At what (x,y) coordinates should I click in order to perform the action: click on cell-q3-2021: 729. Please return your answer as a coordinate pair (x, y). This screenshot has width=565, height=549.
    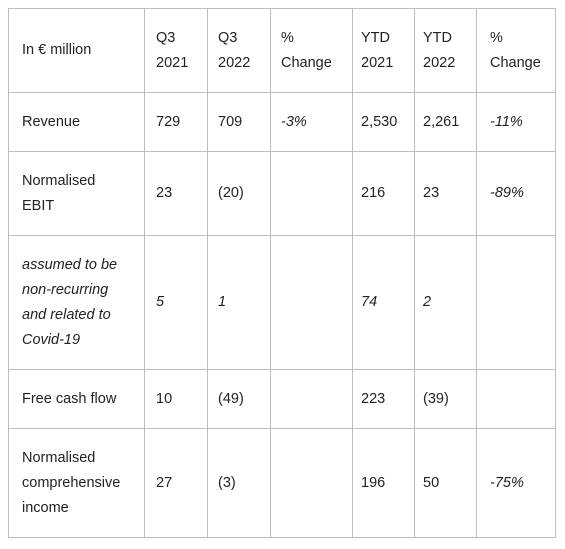
    Looking at the image, I should click on (176, 122).